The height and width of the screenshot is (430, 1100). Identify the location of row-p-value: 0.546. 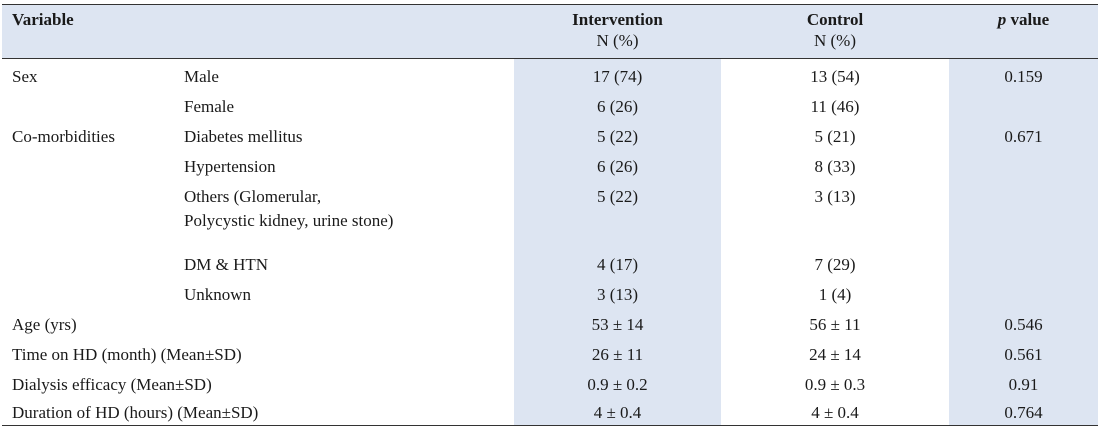
(1023, 324).